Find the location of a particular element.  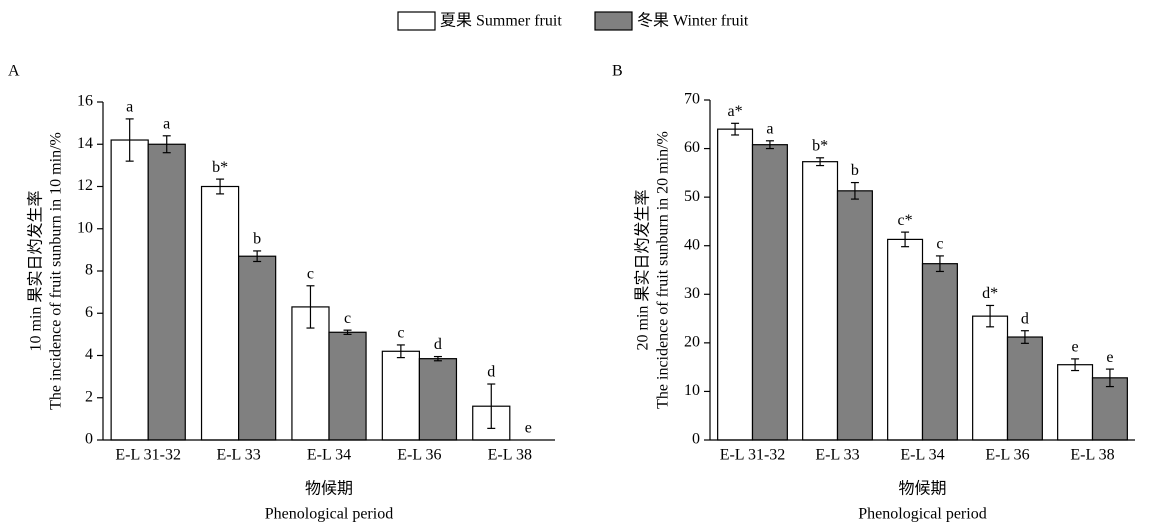

y-tick-label: 8 is located at coordinates (89, 270).